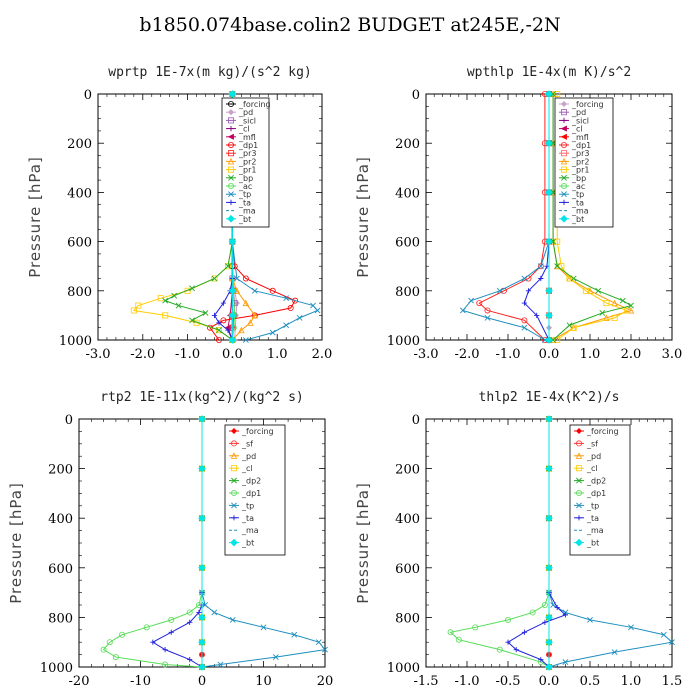 The width and height of the screenshot is (700, 700). What do you see at coordinates (251, 493) in the screenshot?
I see `legend-label: _dp1` at bounding box center [251, 493].